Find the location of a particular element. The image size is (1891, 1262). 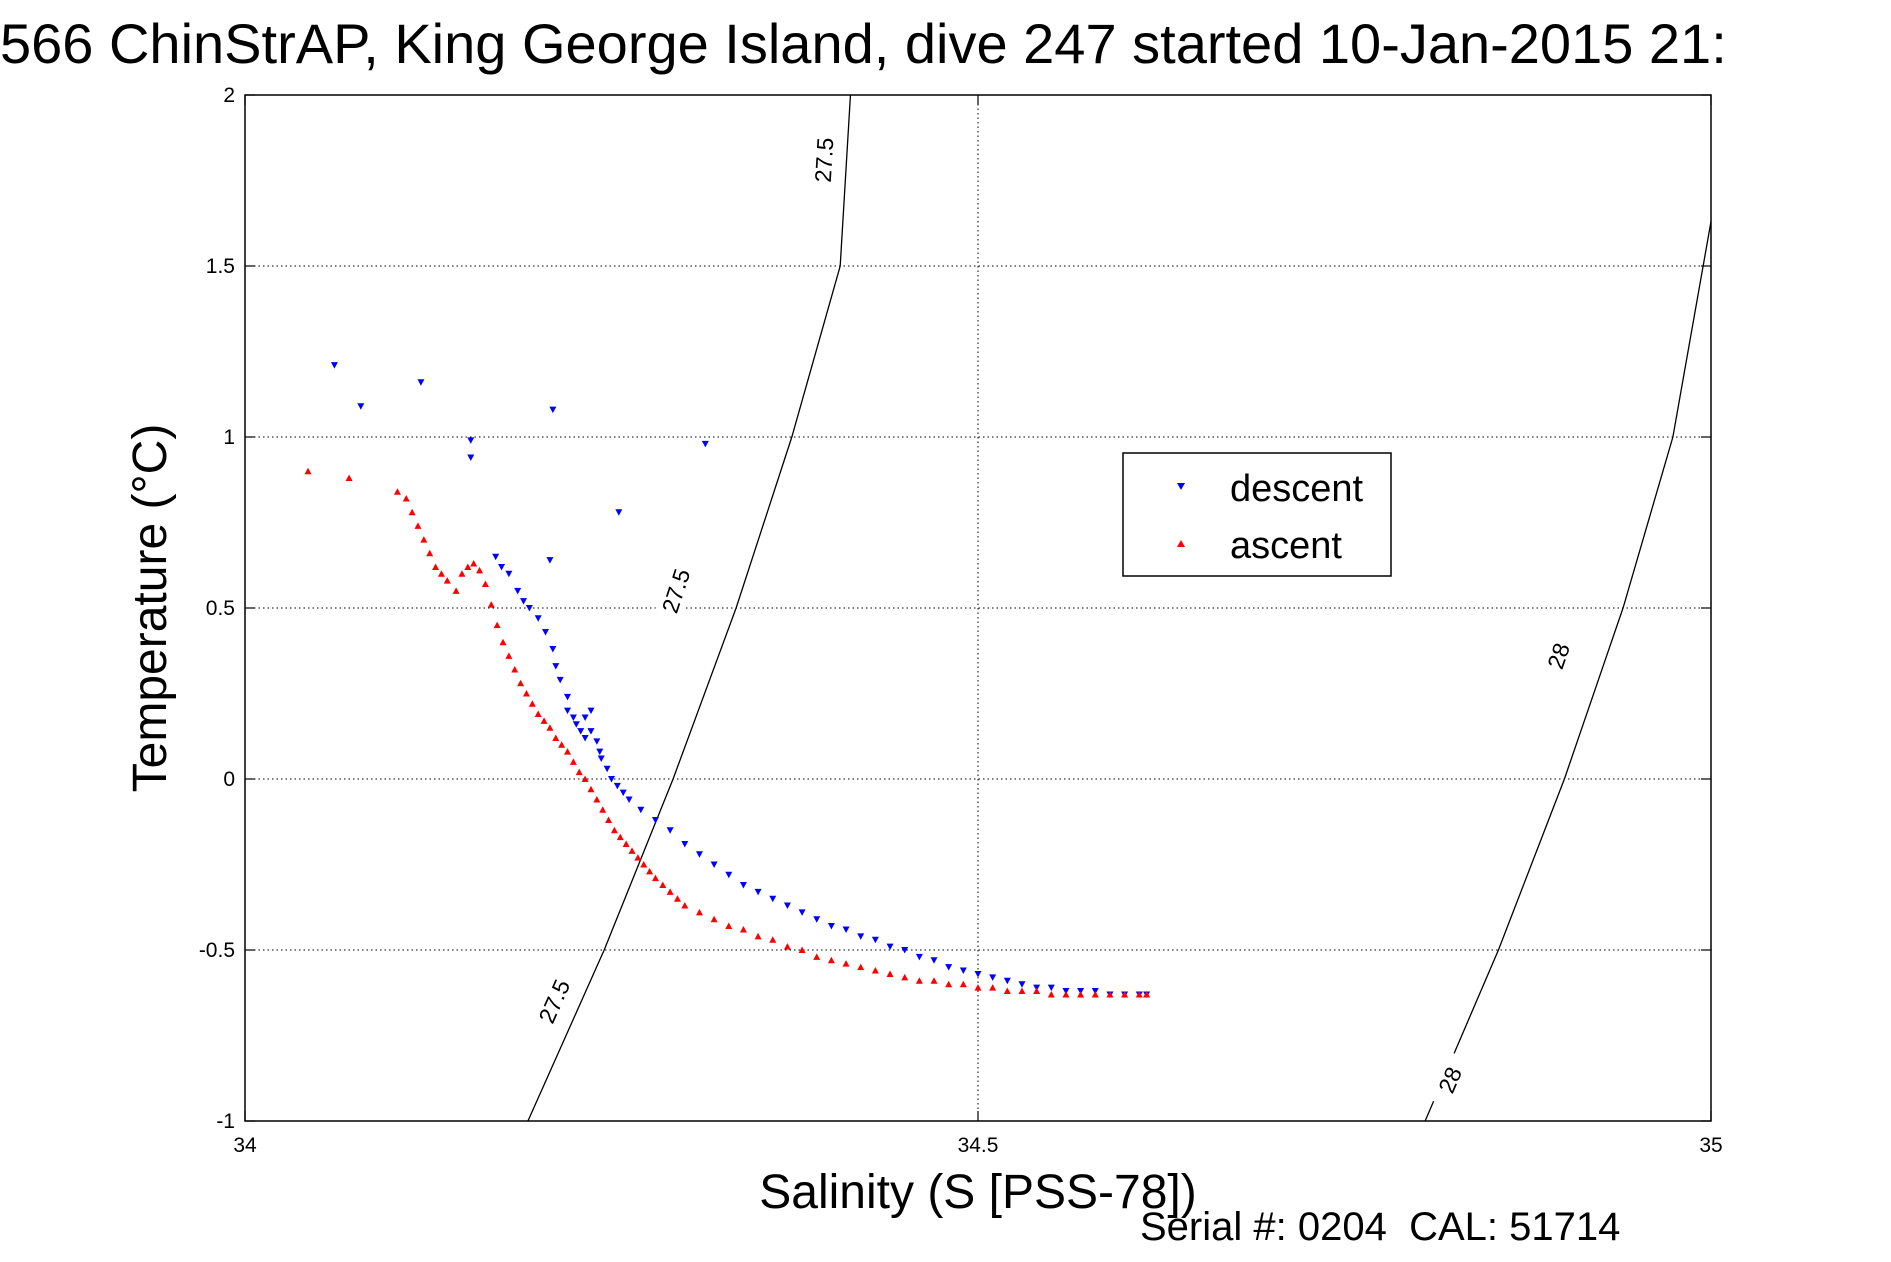

y-tick-label: 0 is located at coordinates (229, 779).